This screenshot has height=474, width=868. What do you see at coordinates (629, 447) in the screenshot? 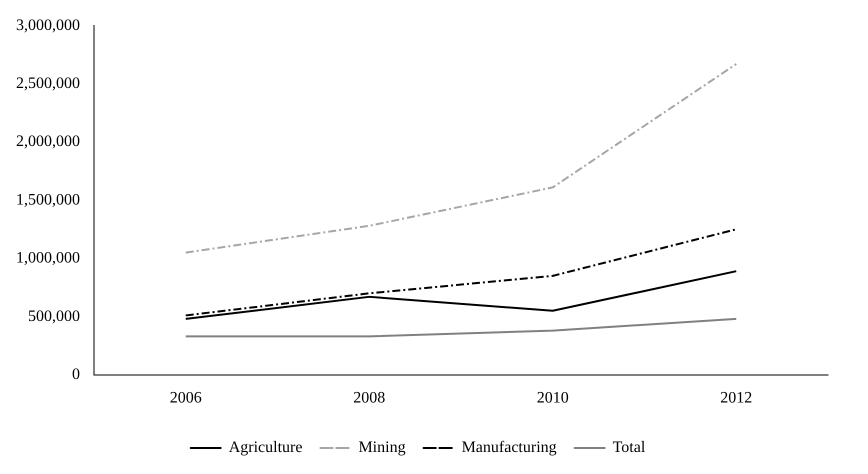
I see `legend-label: Total` at bounding box center [629, 447].